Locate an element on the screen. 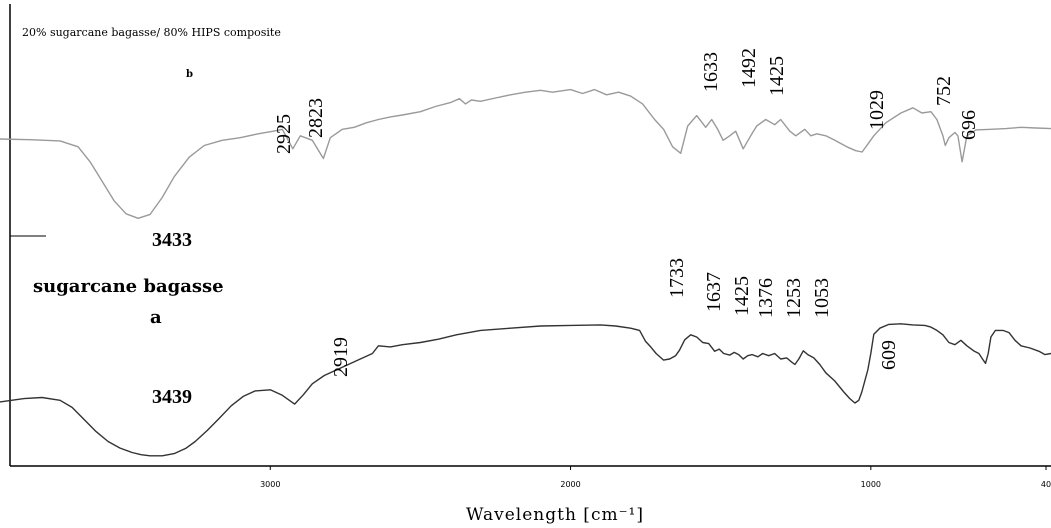 The height and width of the screenshot is (528, 1051). peak-label-b-752: 752 is located at coordinates (944, 91).